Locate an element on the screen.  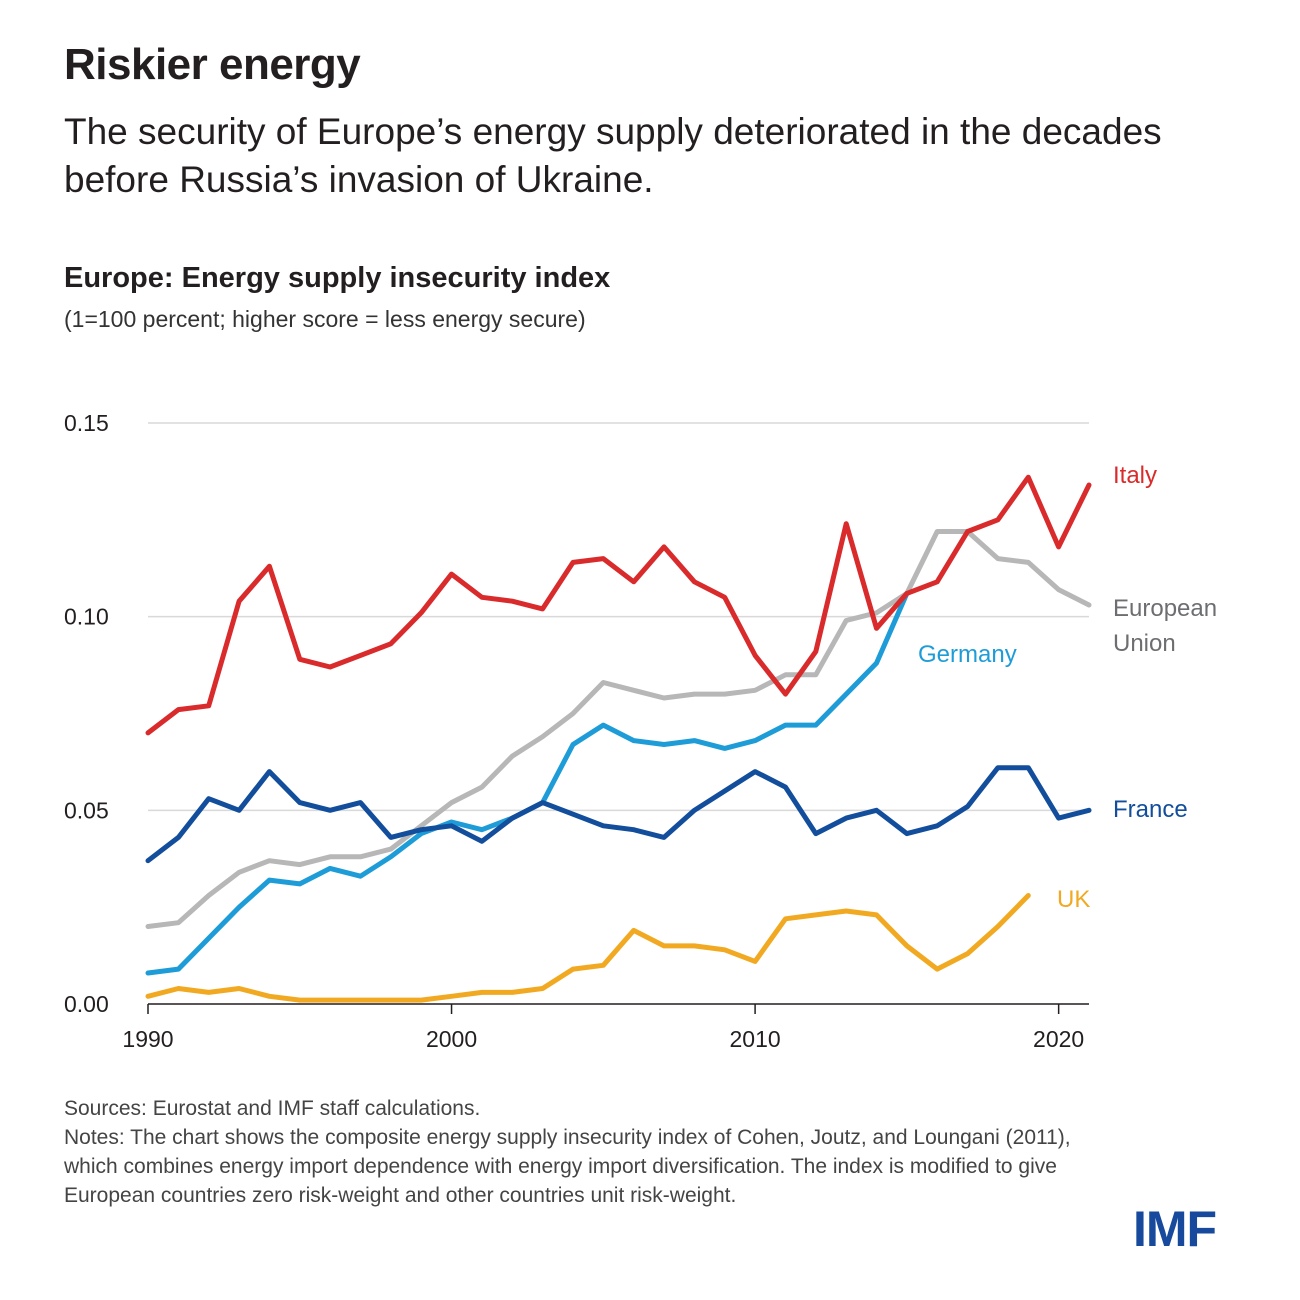
x-tick-label: 2000 is located at coordinates (451, 1039).